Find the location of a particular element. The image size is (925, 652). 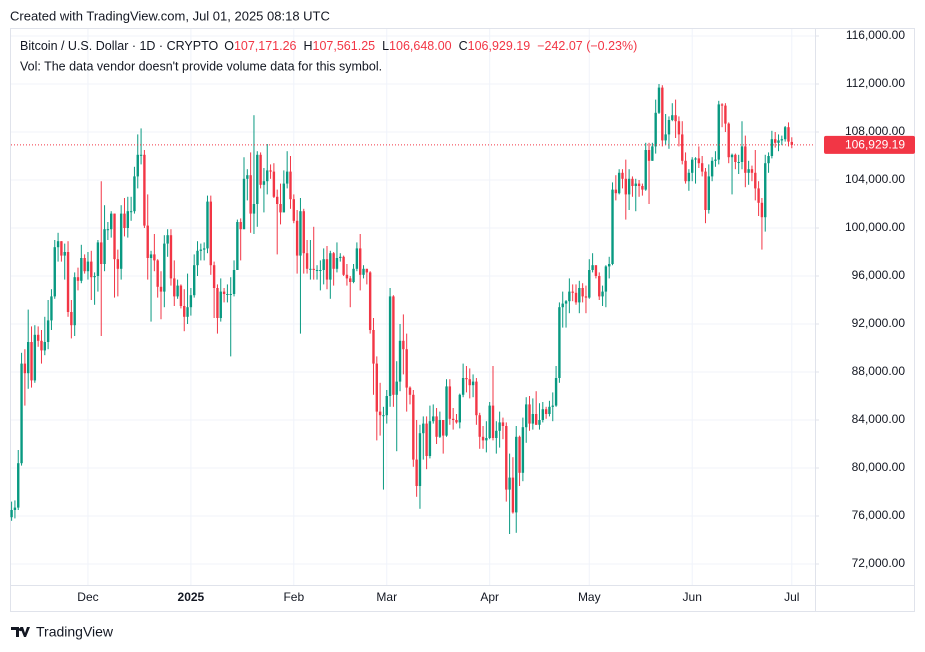

last-price-label: 106,929.19 is located at coordinates (875, 145).